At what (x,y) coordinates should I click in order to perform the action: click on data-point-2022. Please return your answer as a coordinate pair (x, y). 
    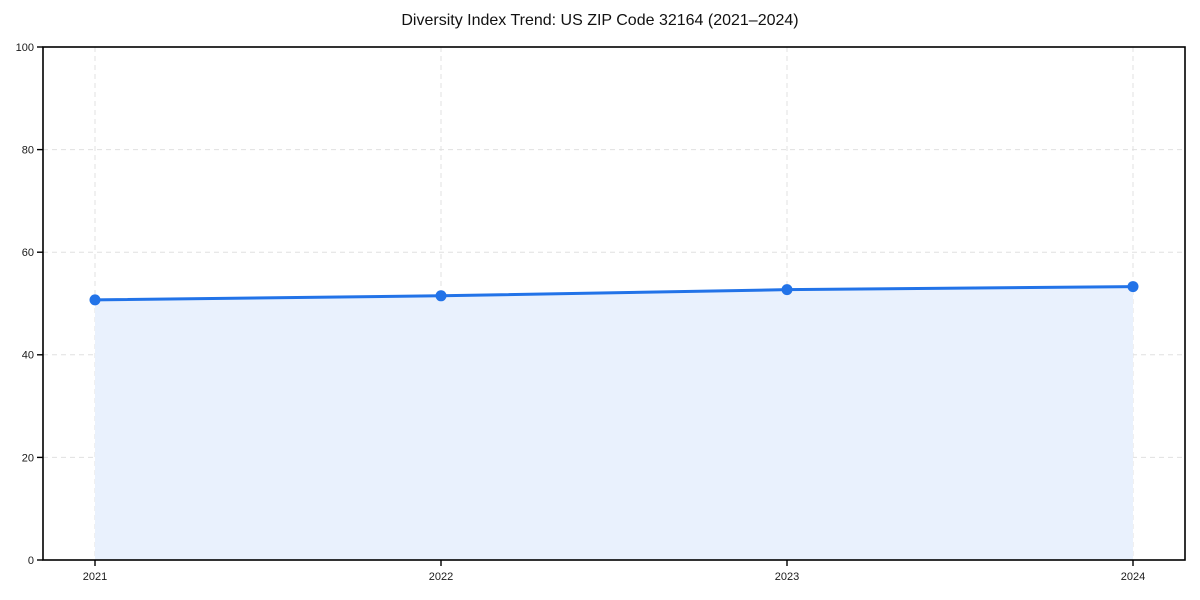
    Looking at the image, I should click on (441, 296).